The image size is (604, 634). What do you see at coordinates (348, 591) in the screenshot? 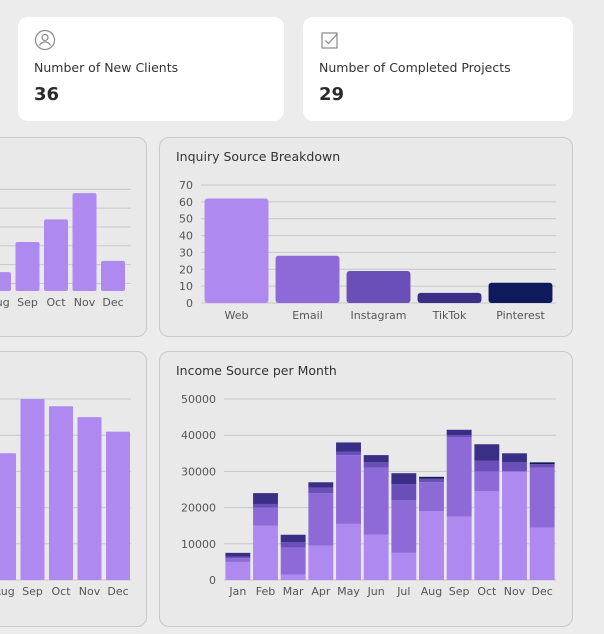
I see `x-tick-label: May` at bounding box center [348, 591].